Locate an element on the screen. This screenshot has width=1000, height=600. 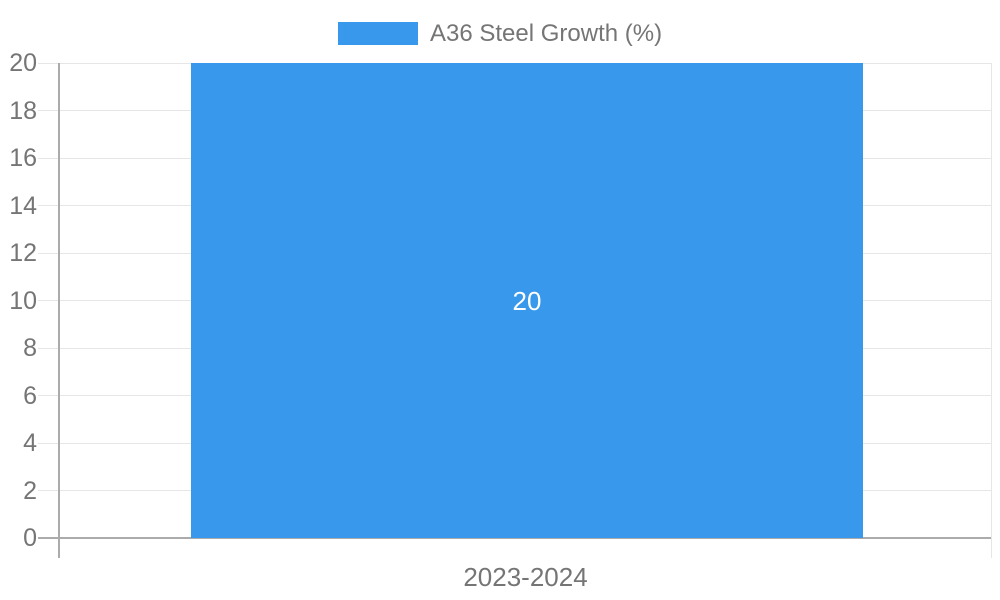
y-tick-label: 6 is located at coordinates (30, 395).